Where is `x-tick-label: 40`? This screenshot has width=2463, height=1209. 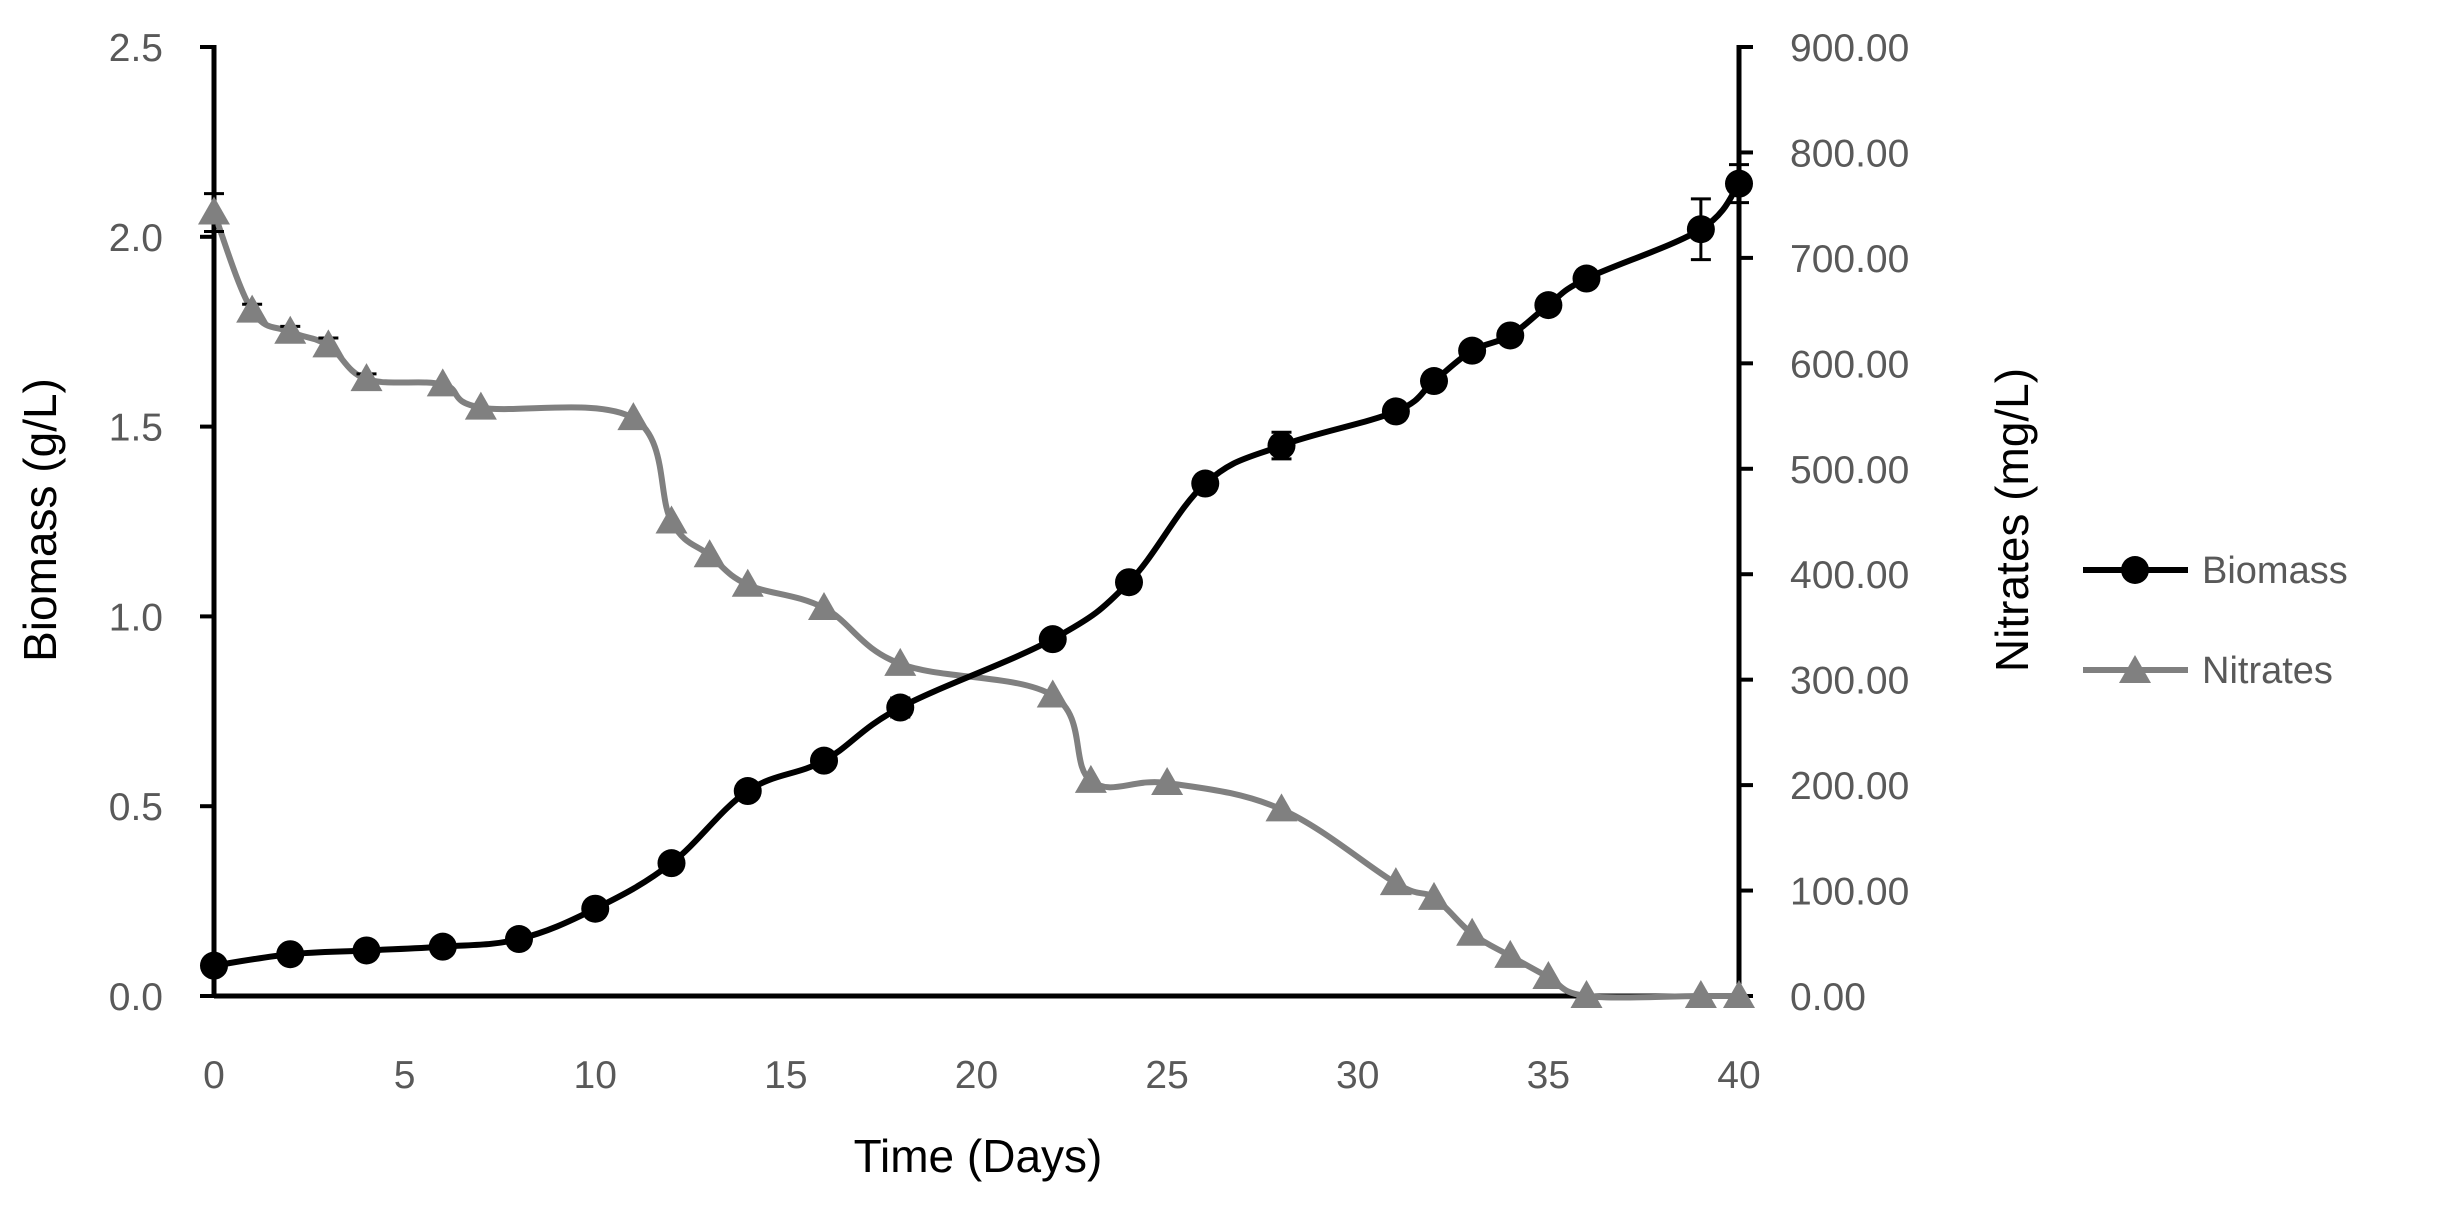
x-tick-label: 40 is located at coordinates (1738, 1075).